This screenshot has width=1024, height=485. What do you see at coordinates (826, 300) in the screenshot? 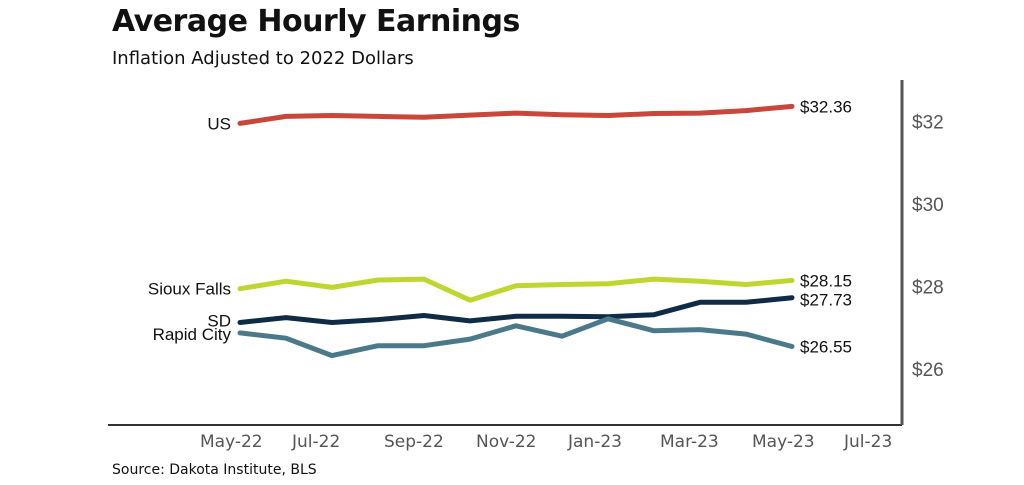
I see `end-value-label: $27.73` at bounding box center [826, 300].